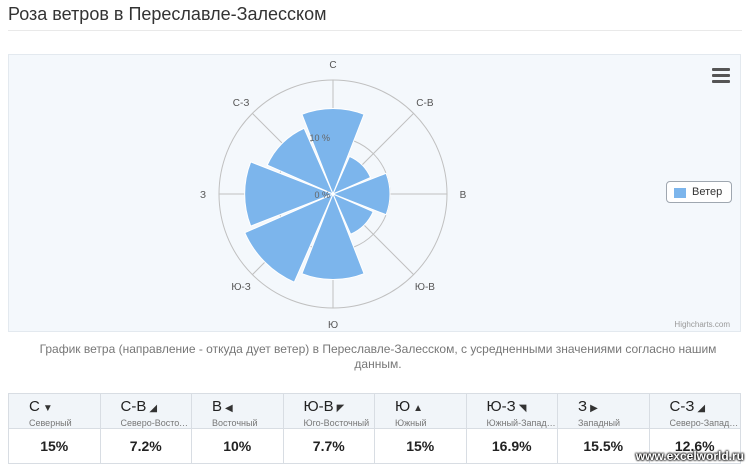 The image size is (750, 472). I want to click on direction-header-cell: С-З ◢ Северо-Западный, so click(694, 411).